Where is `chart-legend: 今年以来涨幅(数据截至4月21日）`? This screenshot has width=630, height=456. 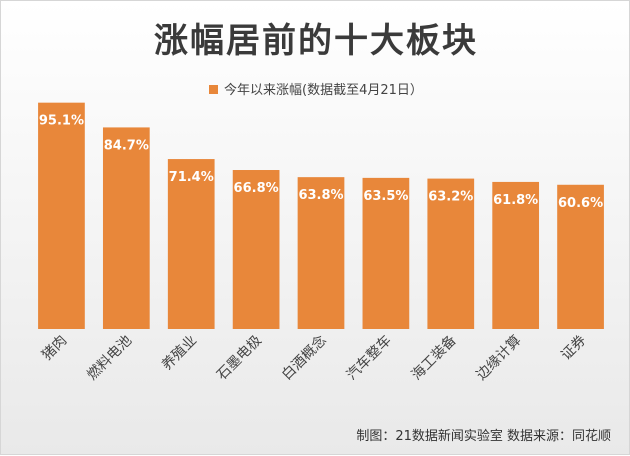
chart-legend: 今年以来涨幅(数据截至4月21日） is located at coordinates (315, 88).